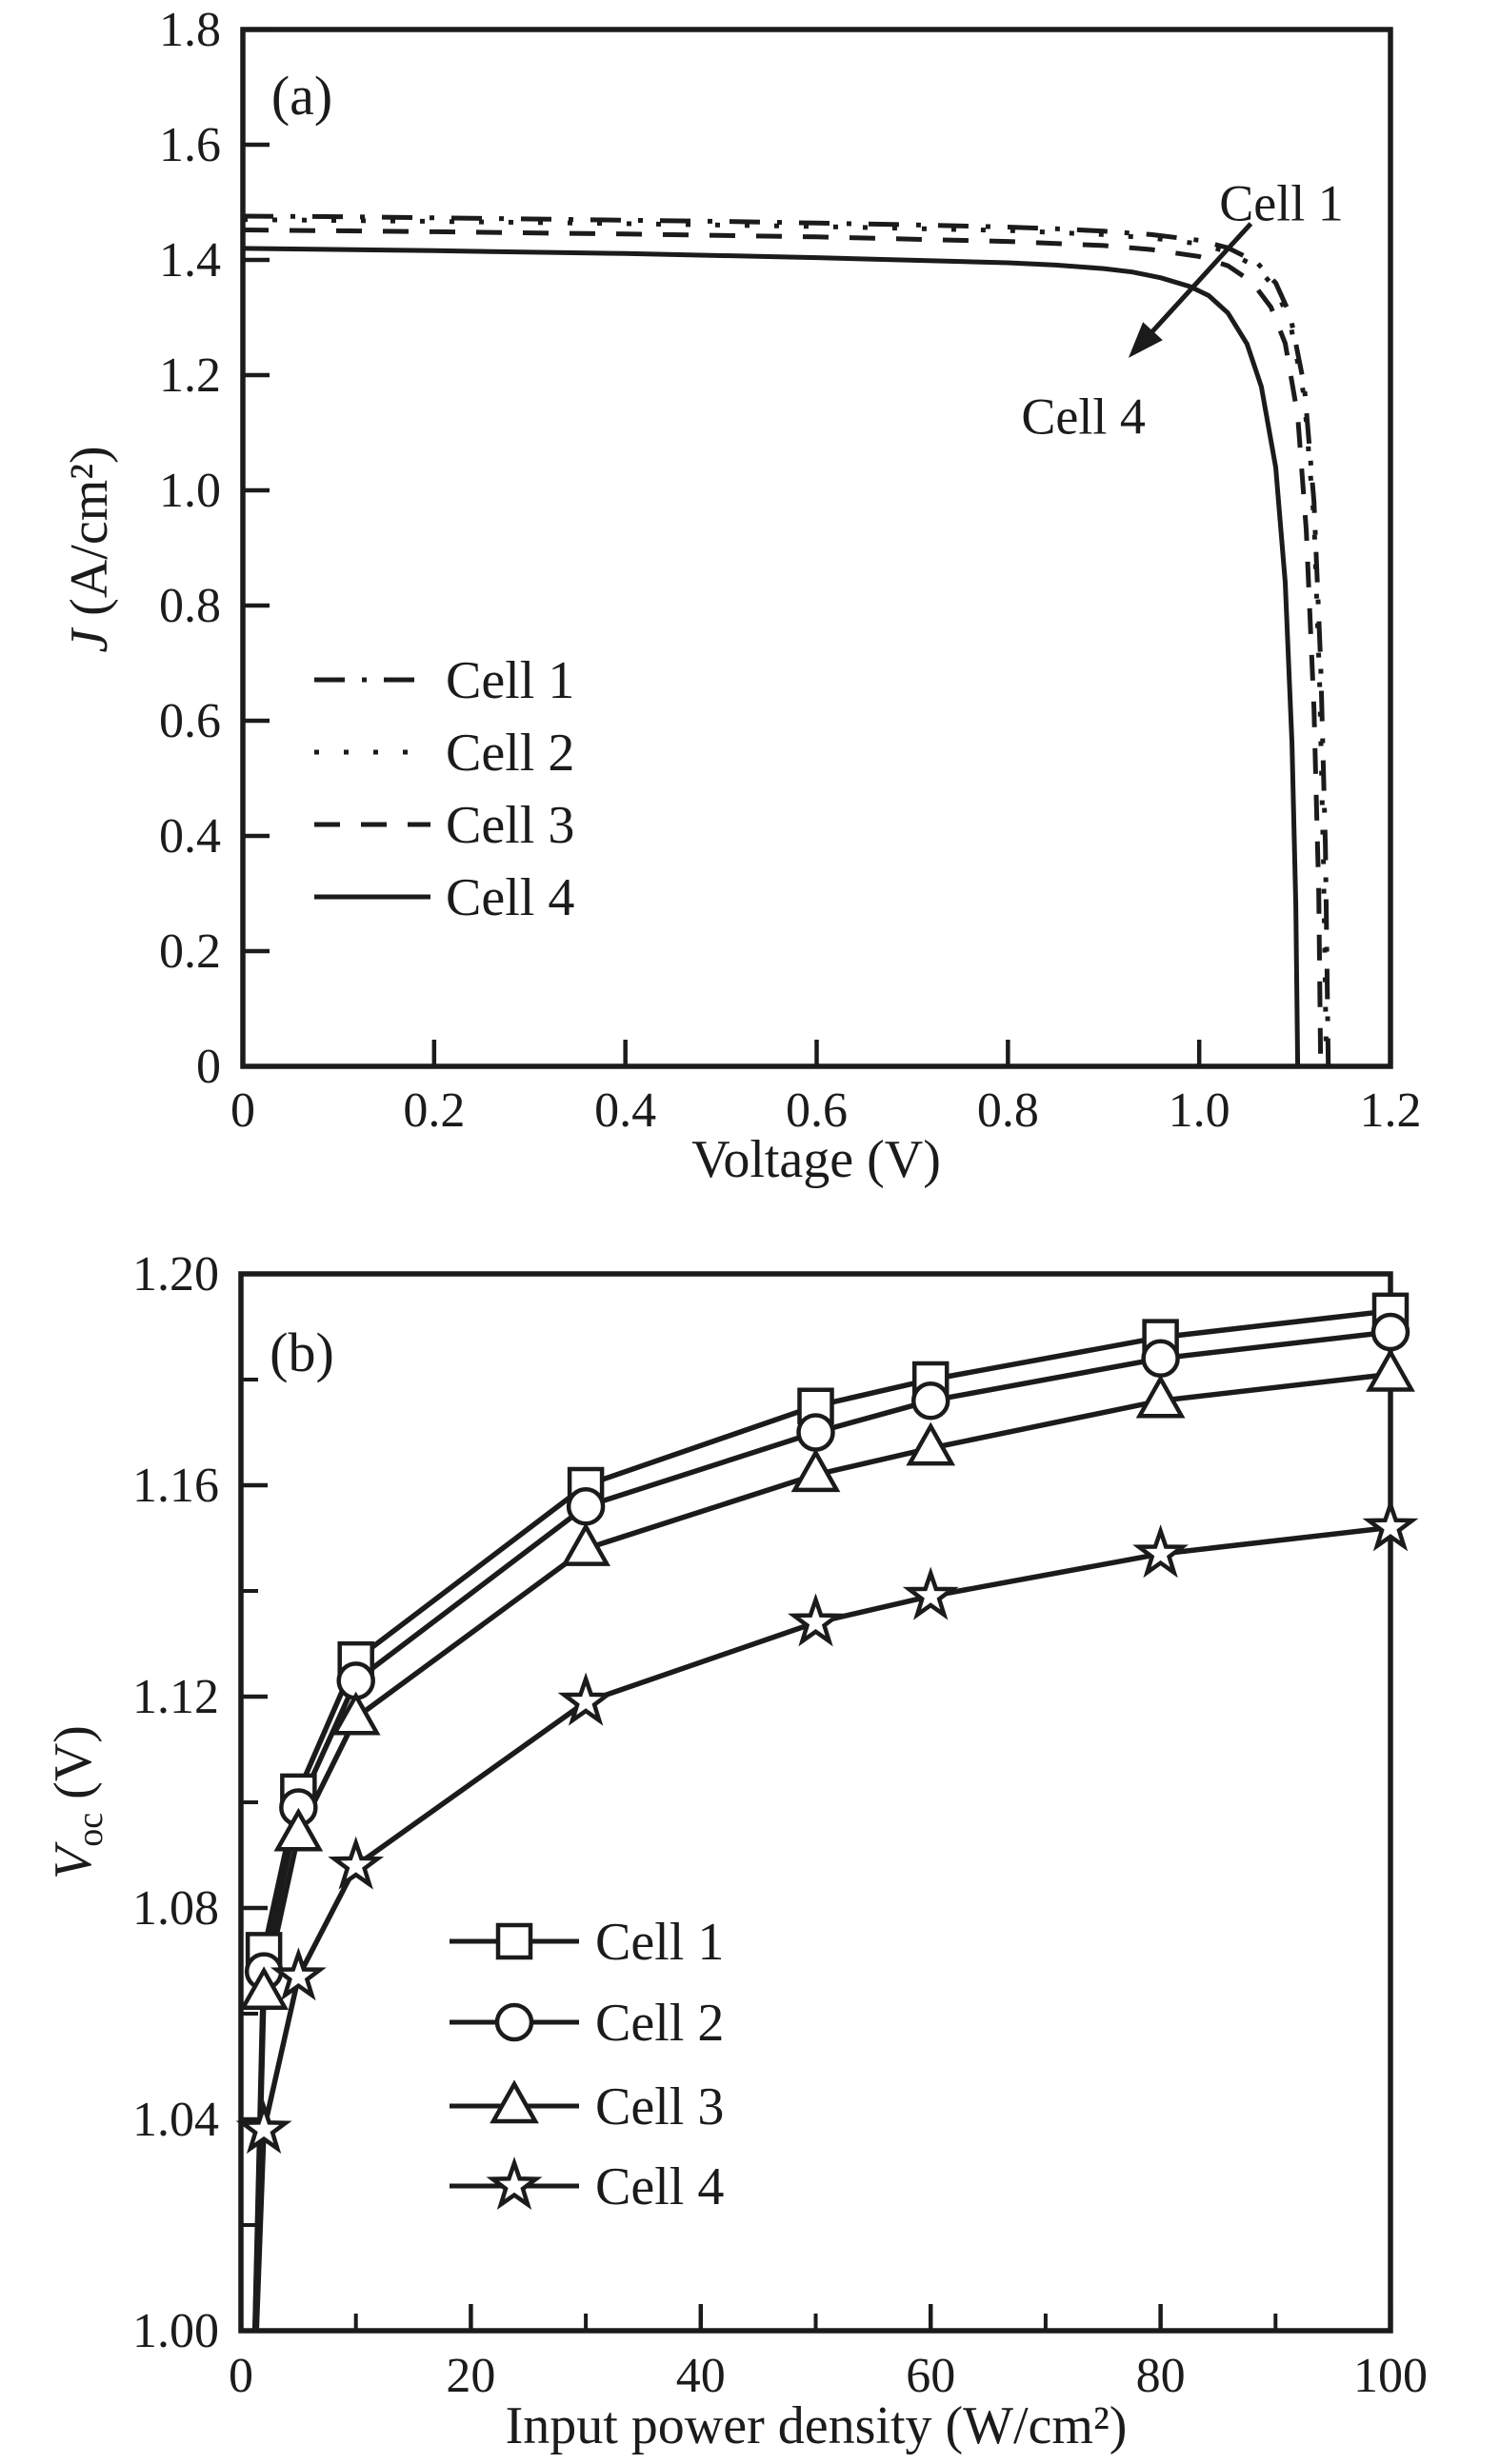 The image size is (1500, 2464). What do you see at coordinates (434, 1110) in the screenshot?
I see `a-x-tick-label: 0.2` at bounding box center [434, 1110].